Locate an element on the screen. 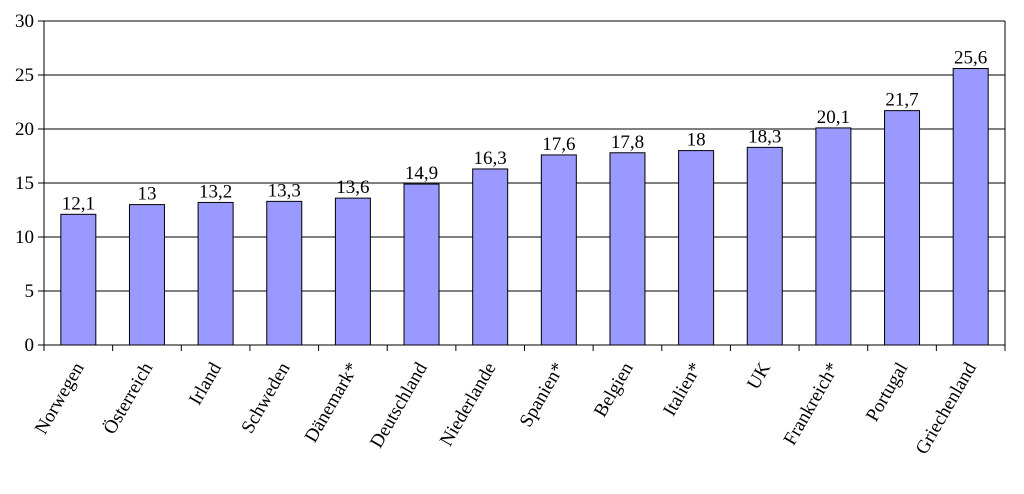  x-tick-label: Spanien* is located at coordinates (543, 395).